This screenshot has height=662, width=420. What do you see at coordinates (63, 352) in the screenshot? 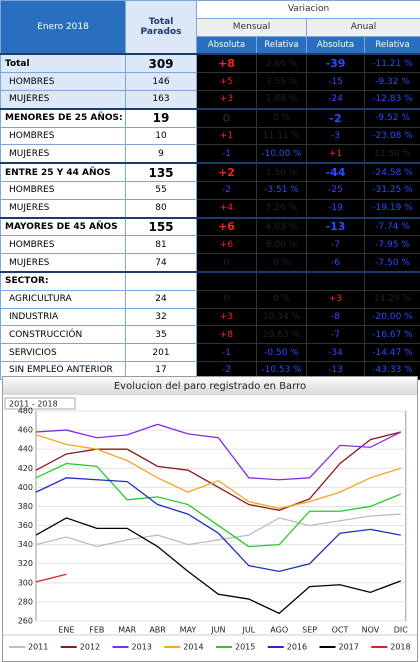
I see `row-label: SERVICIOS` at bounding box center [63, 352].